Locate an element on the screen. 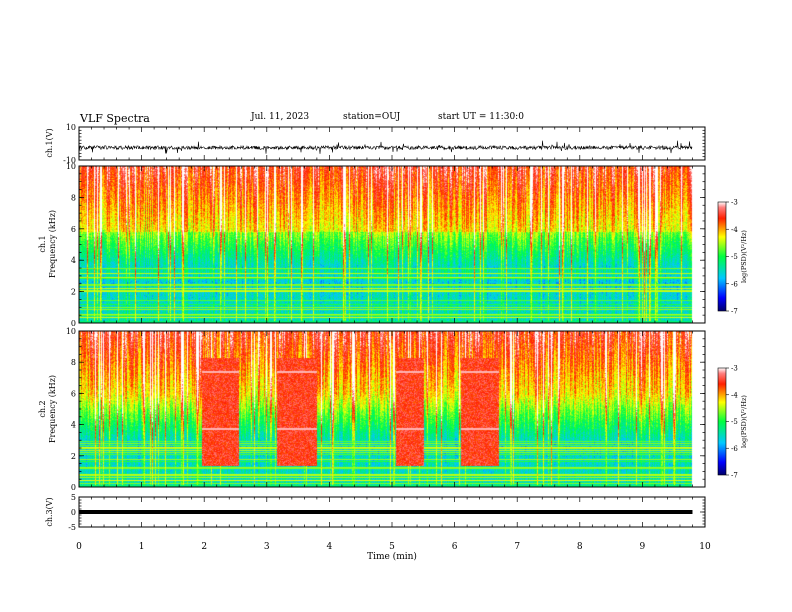  y-tick-label: 5 is located at coordinates (73, 497).